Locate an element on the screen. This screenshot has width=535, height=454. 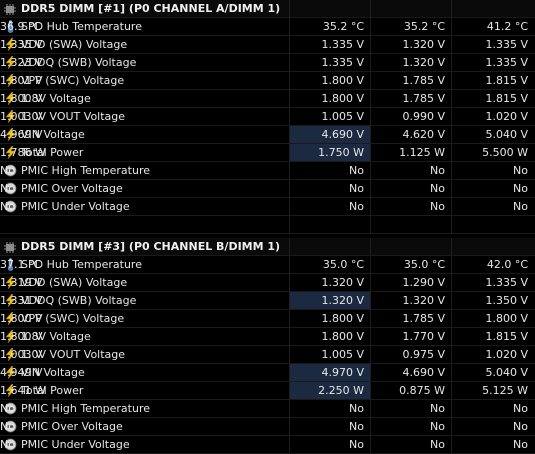
sensor-label: VIN Voltage is located at coordinates (53, 372).